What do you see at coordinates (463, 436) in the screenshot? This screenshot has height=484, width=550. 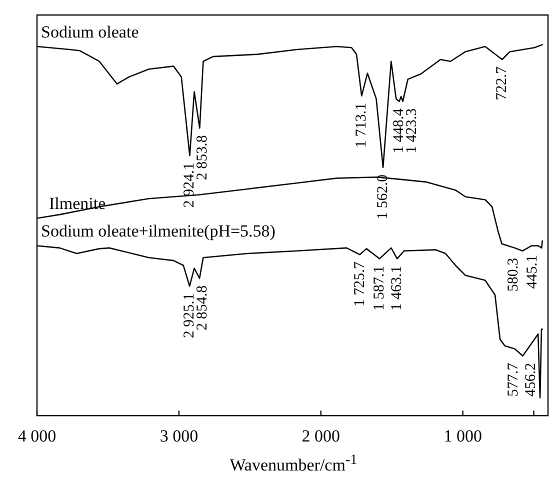 I see `x-tick-label: 1 000` at bounding box center [463, 436].